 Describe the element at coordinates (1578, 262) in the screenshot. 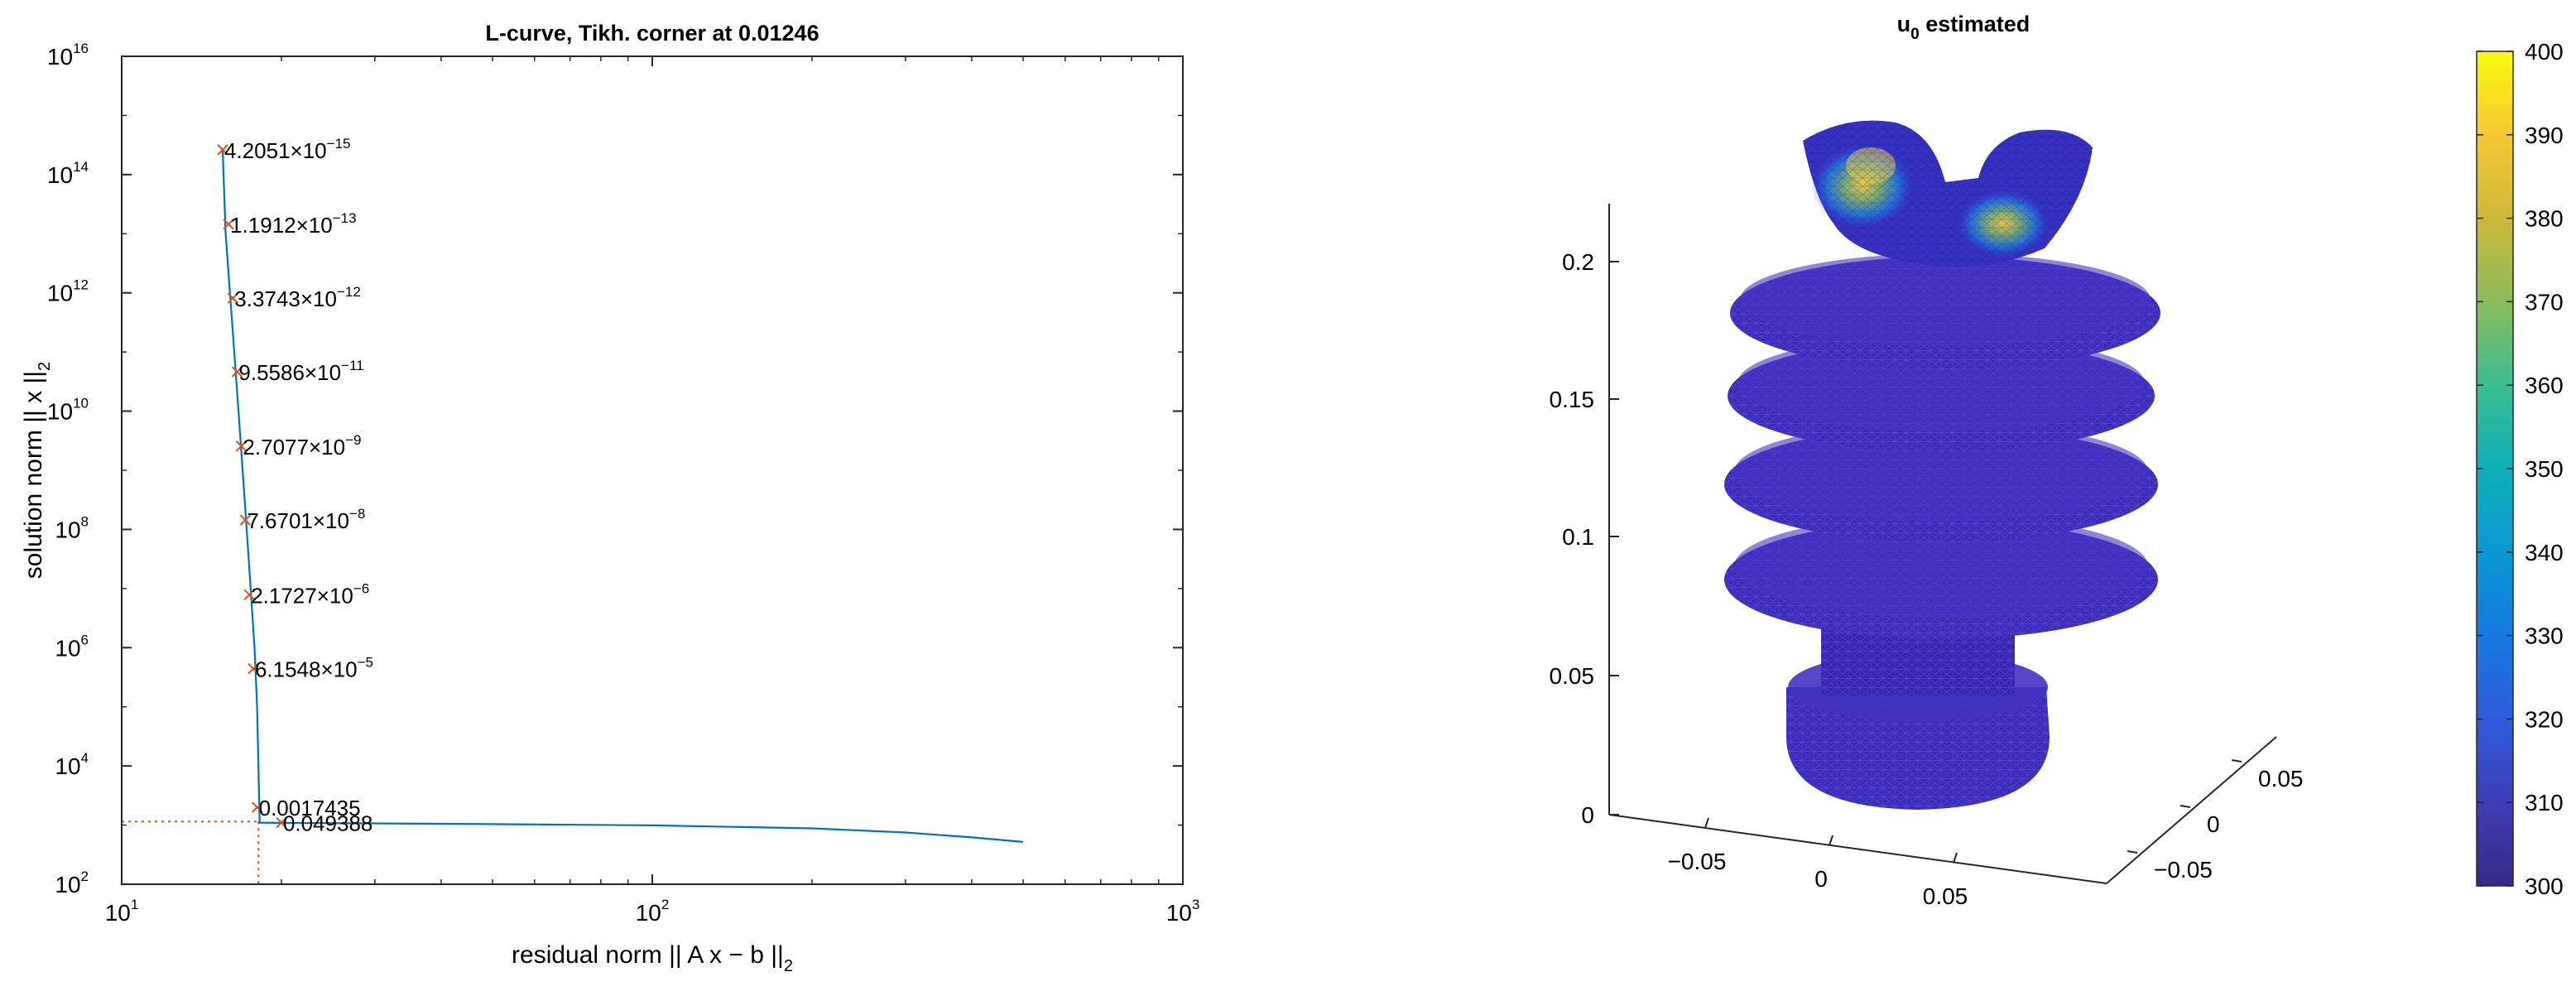

I see `z-tick-label: 0.2` at that location.